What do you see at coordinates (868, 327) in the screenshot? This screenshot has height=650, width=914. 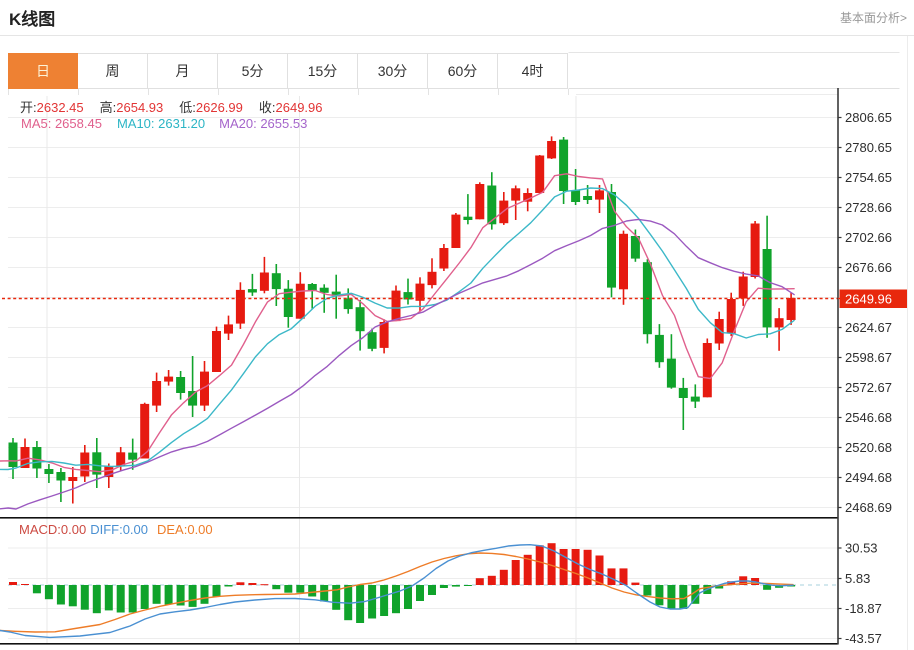 I see `svg-text: 2624.67` at bounding box center [868, 327].